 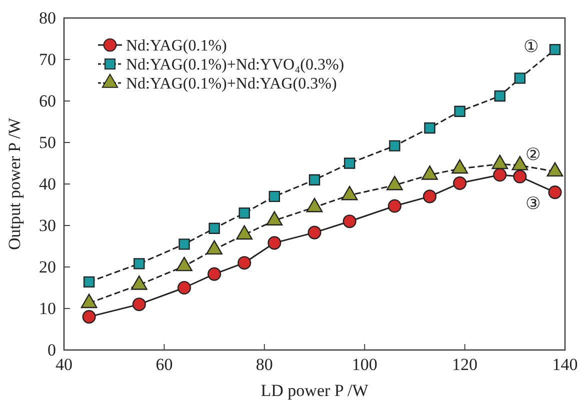 I want to click on x-tick-label: 60, so click(x=164, y=364).